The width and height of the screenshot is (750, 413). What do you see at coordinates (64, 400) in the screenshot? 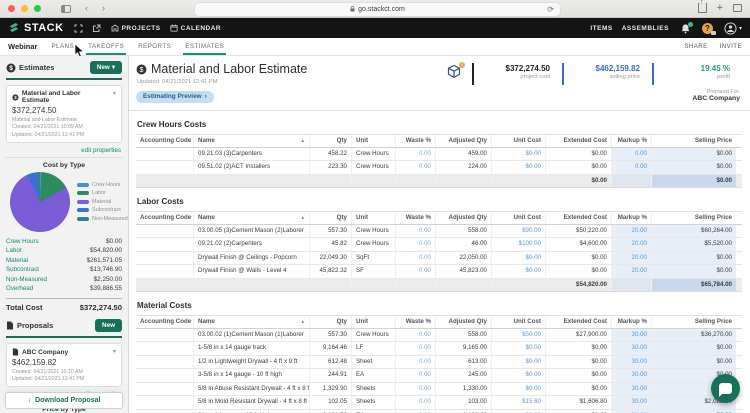
I see `download-proposal-button: ↓ Download Proposal` at bounding box center [64, 400].